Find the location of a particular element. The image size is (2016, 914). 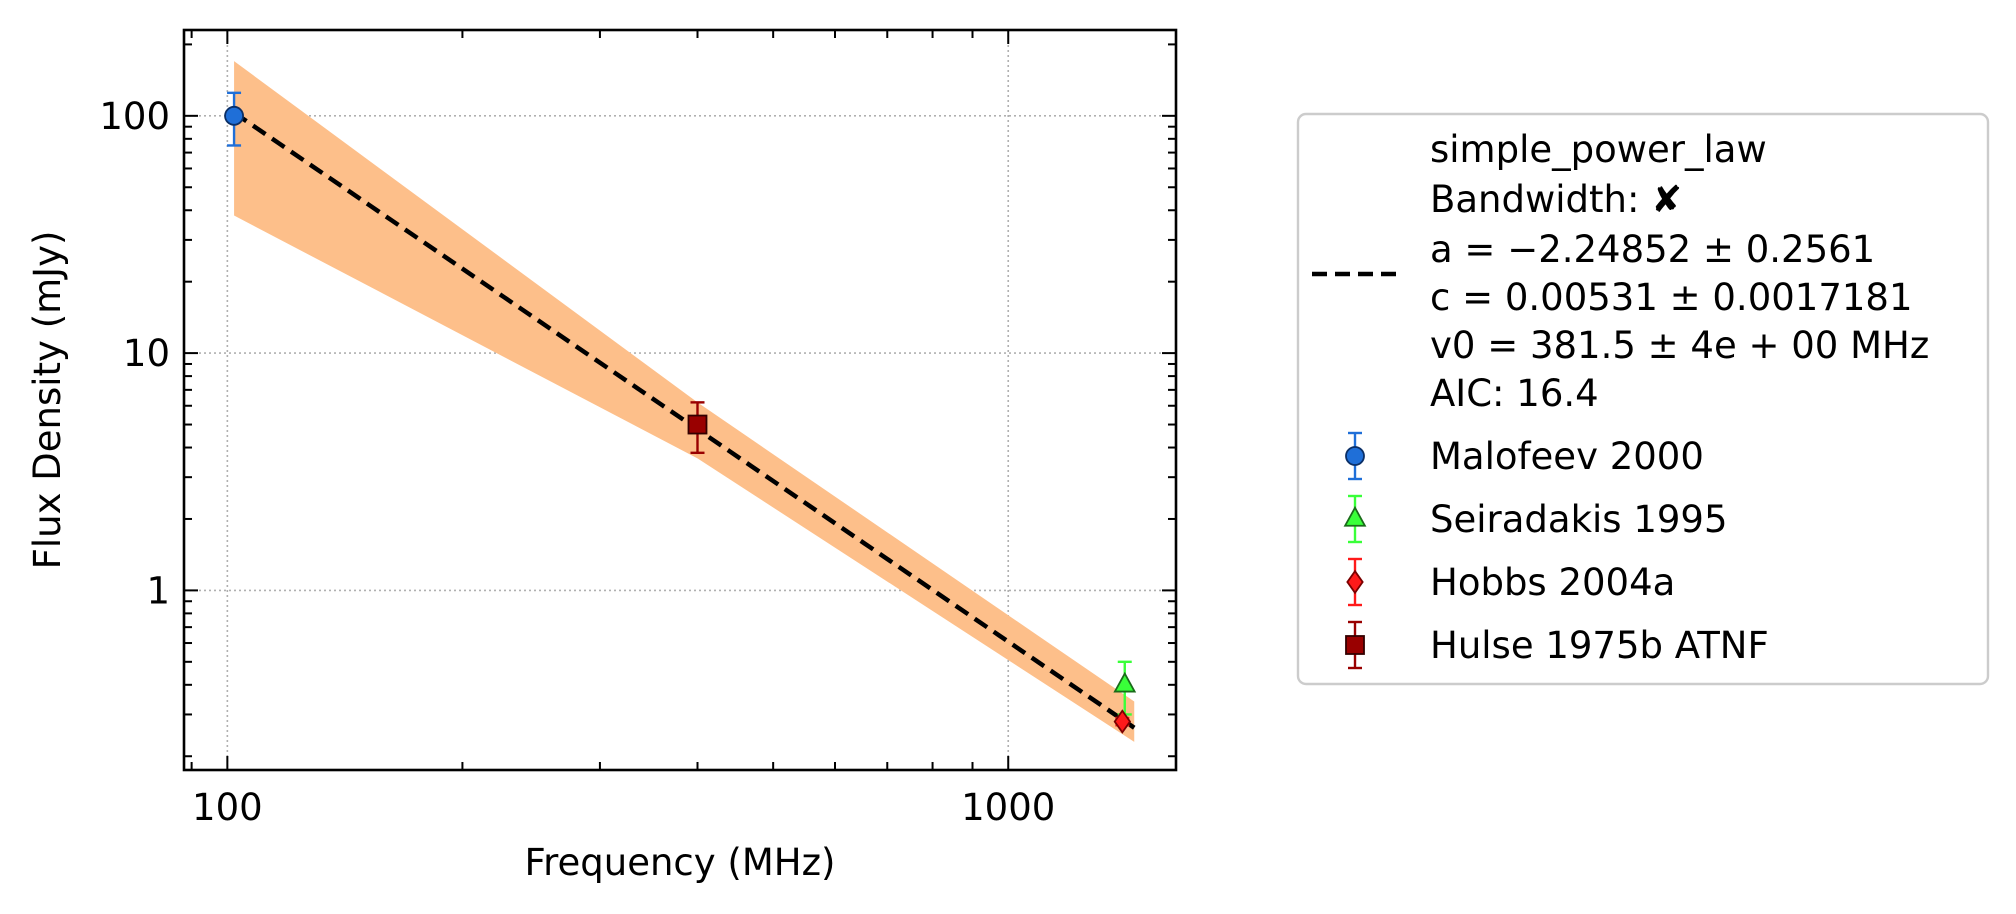

legend-fit-model: simple_power_law is located at coordinates (1598, 149).